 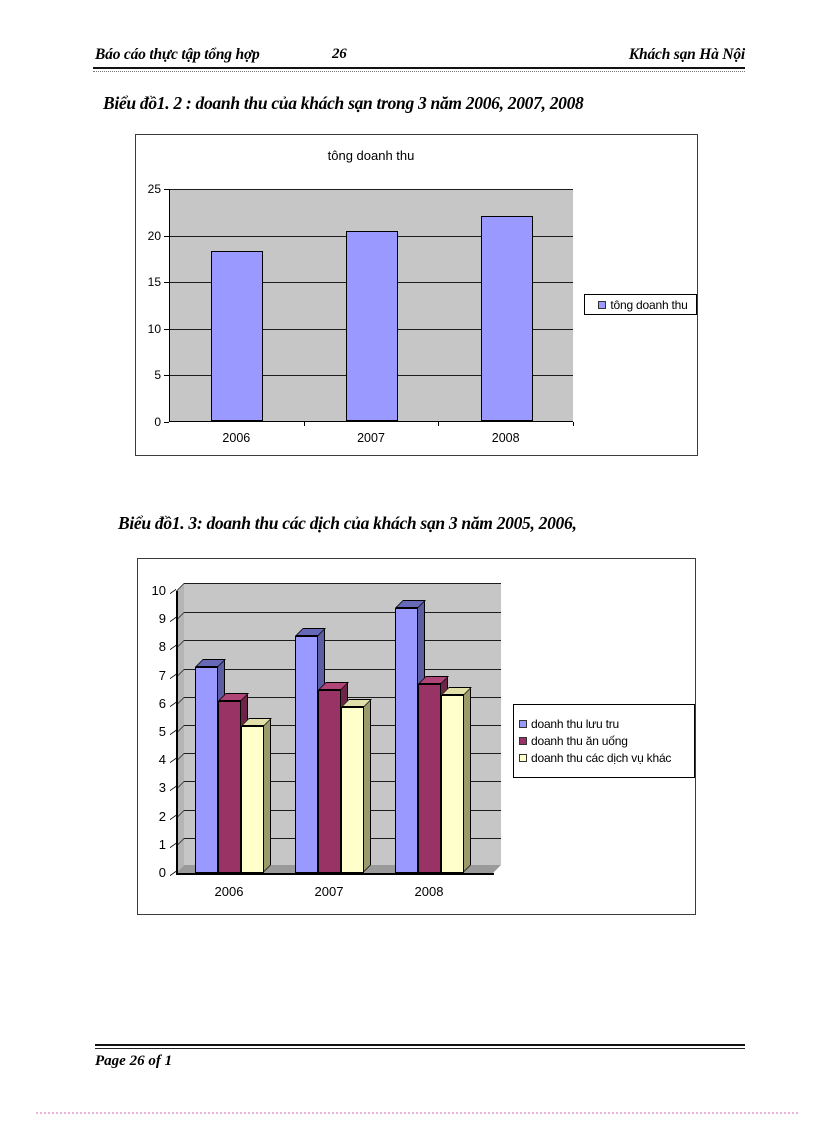 What do you see at coordinates (162, 675) in the screenshot?
I see `y-label-7: 7` at bounding box center [162, 675].